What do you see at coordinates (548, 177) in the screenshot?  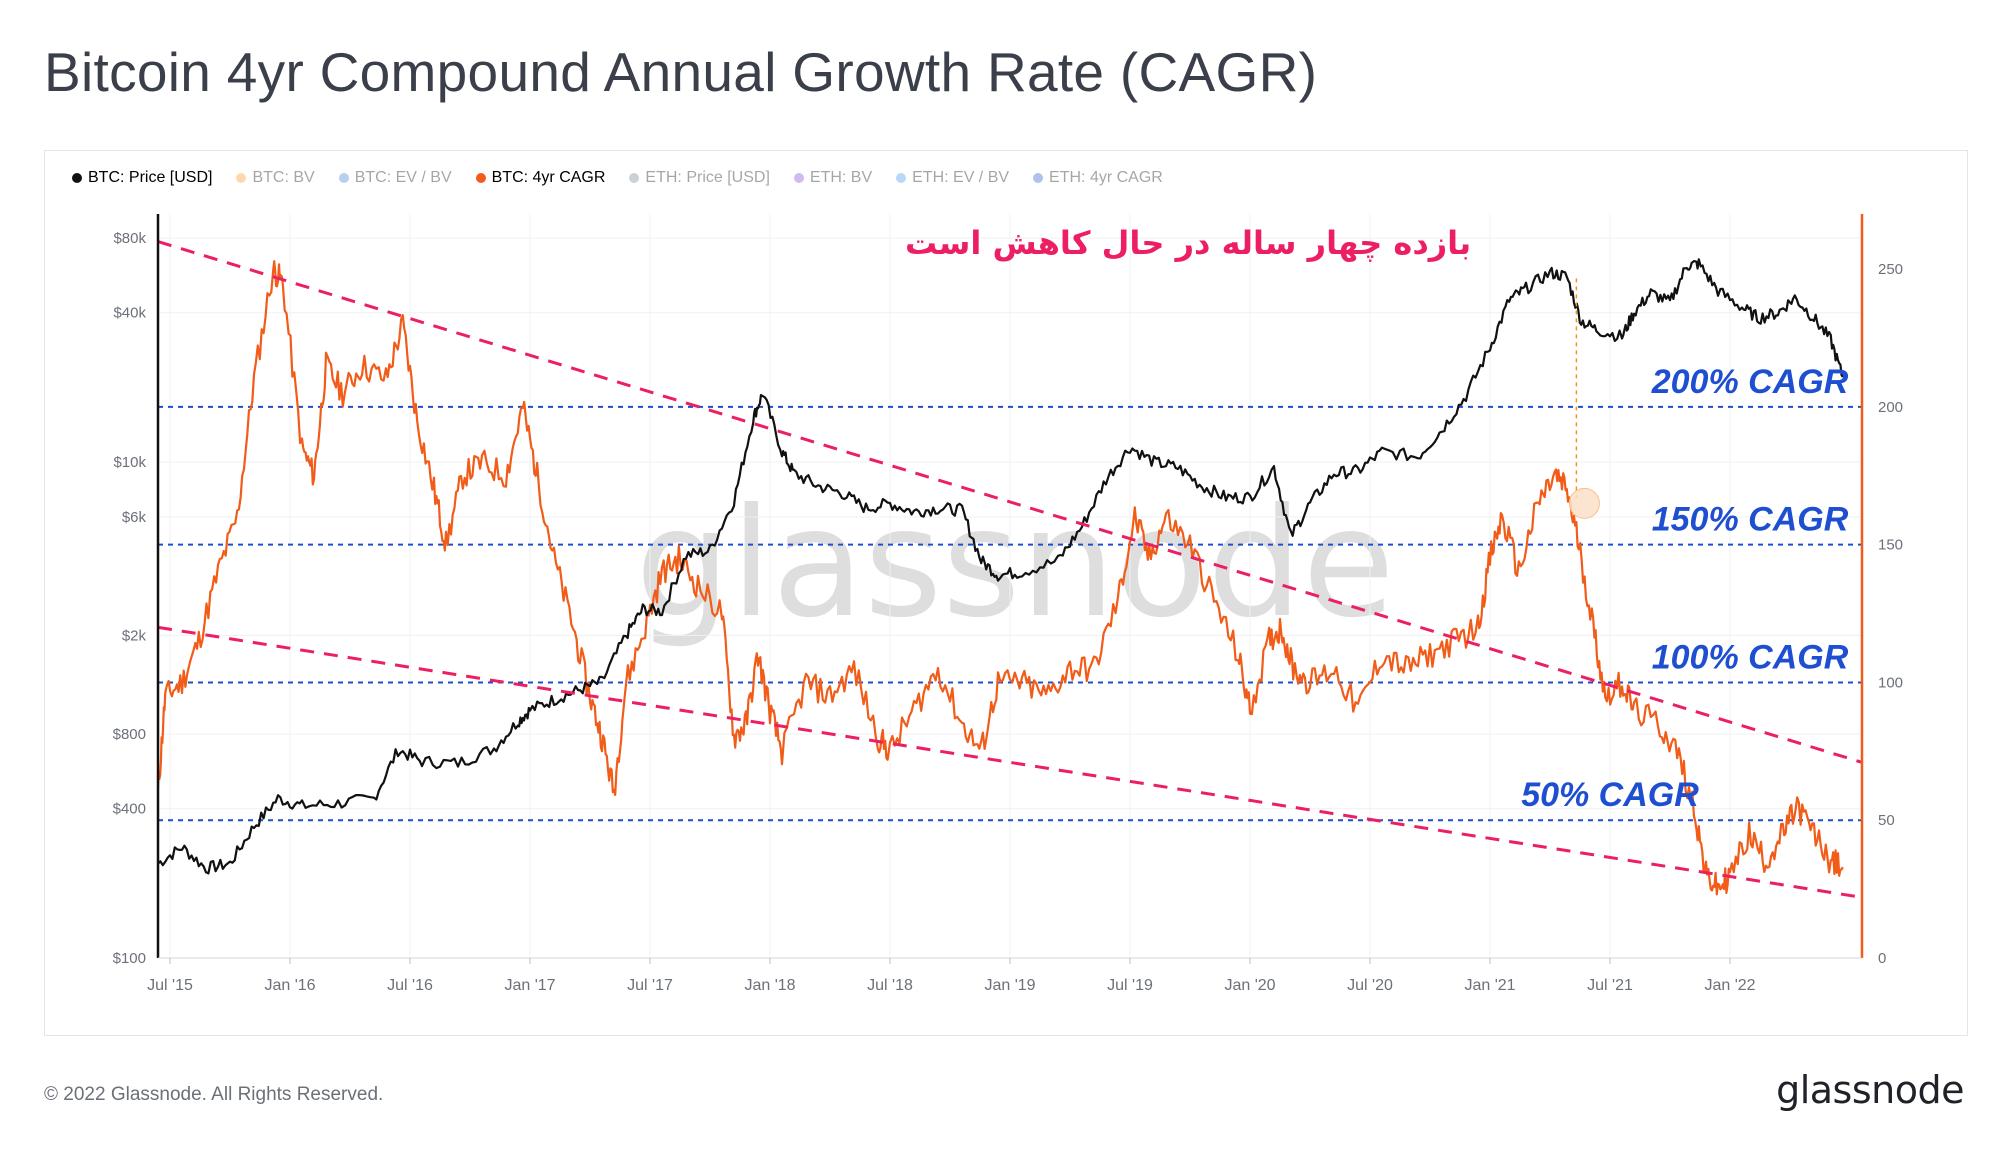 I see `legend-label: BTC: 4yr CAGR` at bounding box center [548, 177].